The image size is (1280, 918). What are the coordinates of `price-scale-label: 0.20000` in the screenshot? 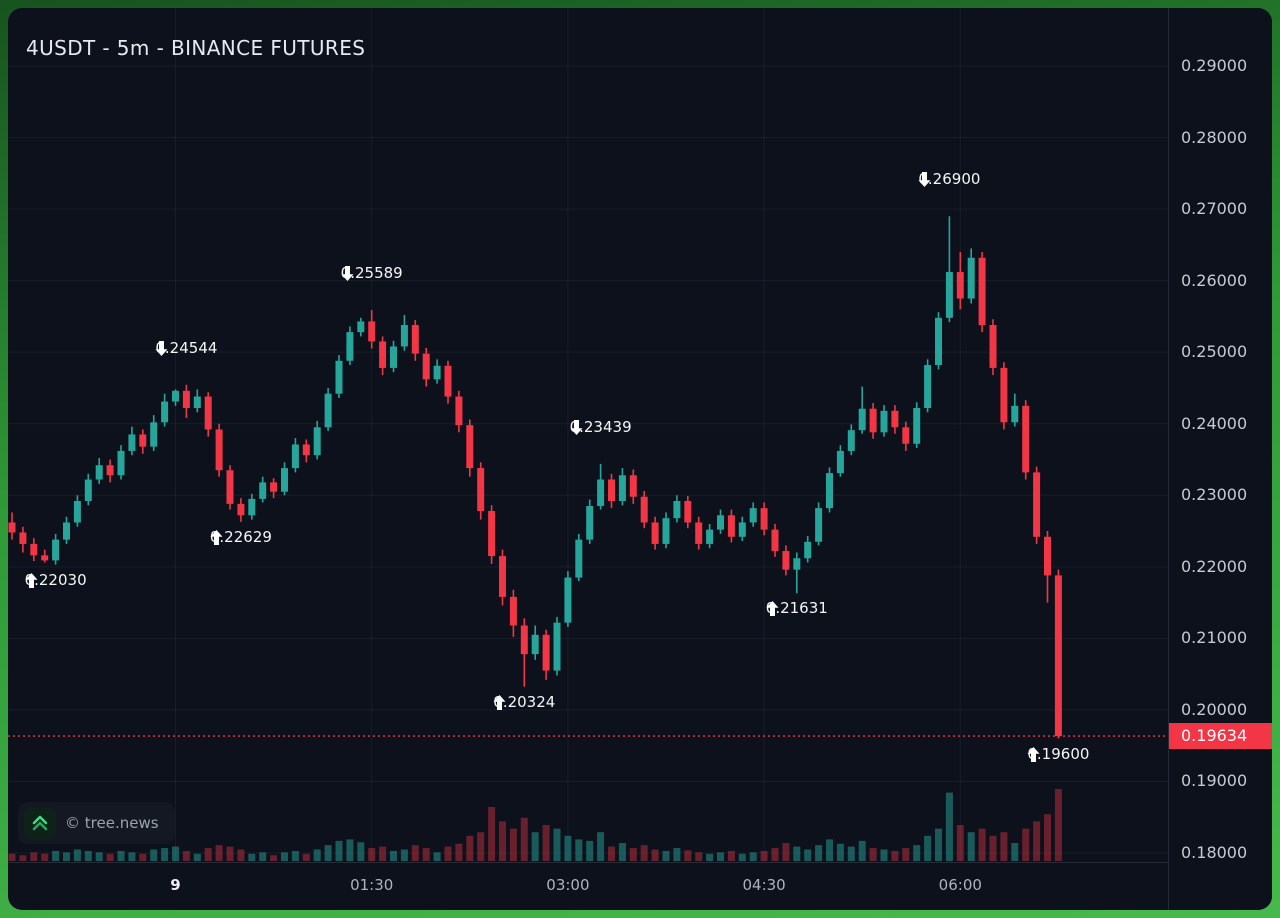 It's located at (1214, 709).